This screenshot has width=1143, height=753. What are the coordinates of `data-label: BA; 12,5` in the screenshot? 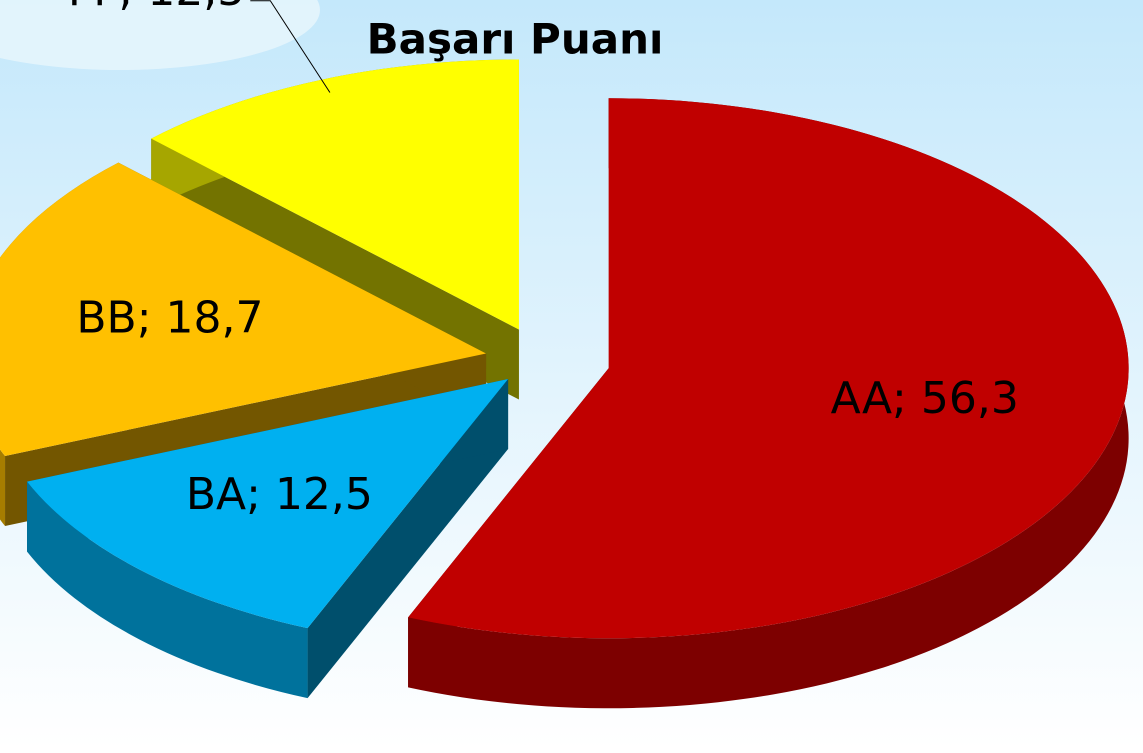 It's located at (279, 494).